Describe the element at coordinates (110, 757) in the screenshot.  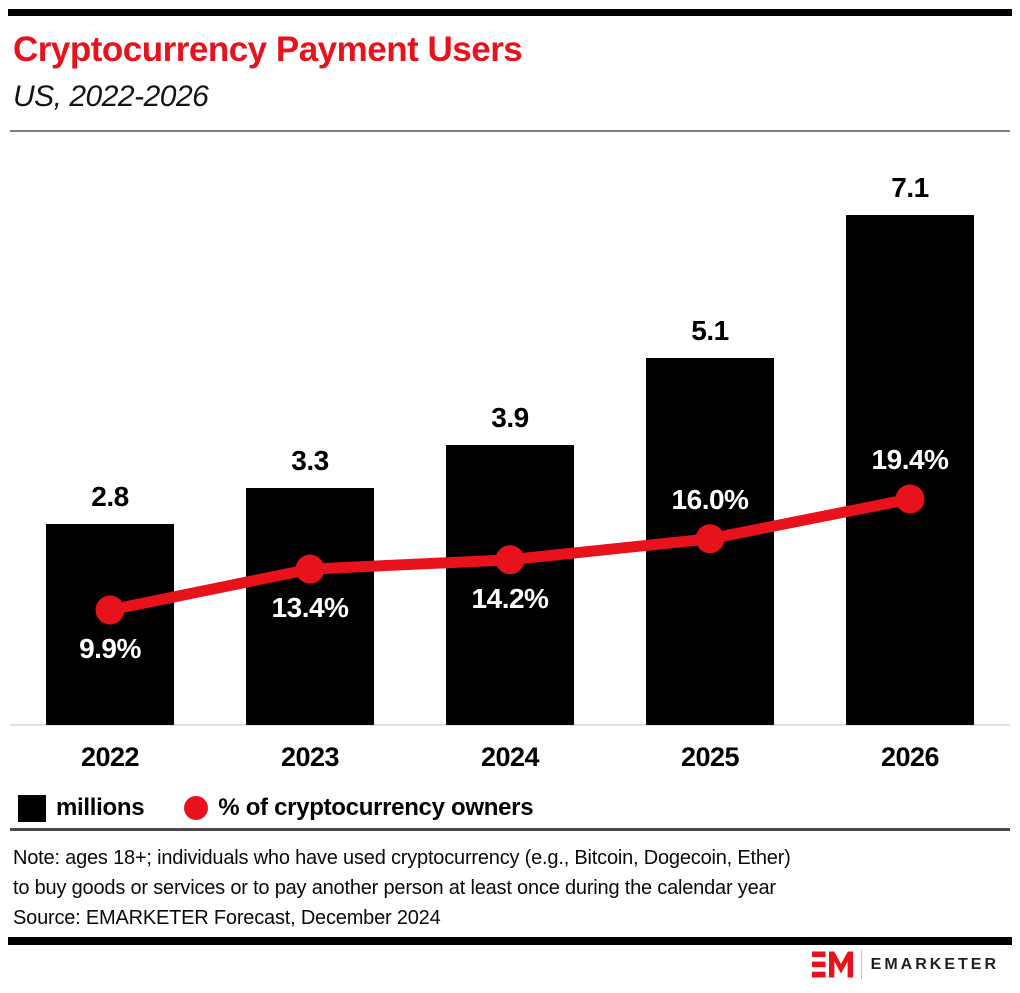
I see `x-axis-label-2022: 2022` at that location.